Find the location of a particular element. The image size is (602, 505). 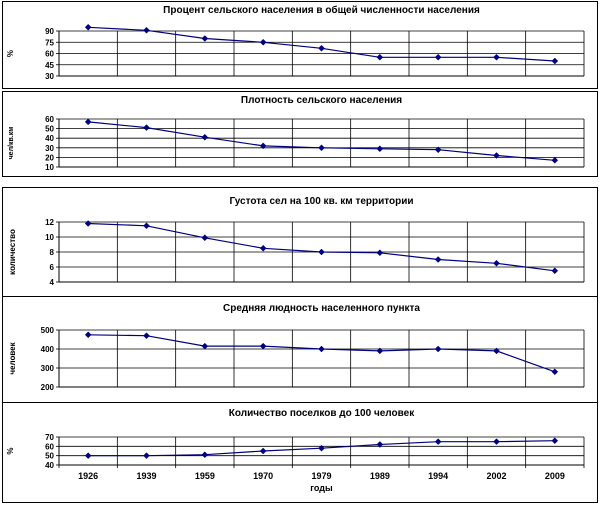

y-tick-label: 400 is located at coordinates (48, 349).